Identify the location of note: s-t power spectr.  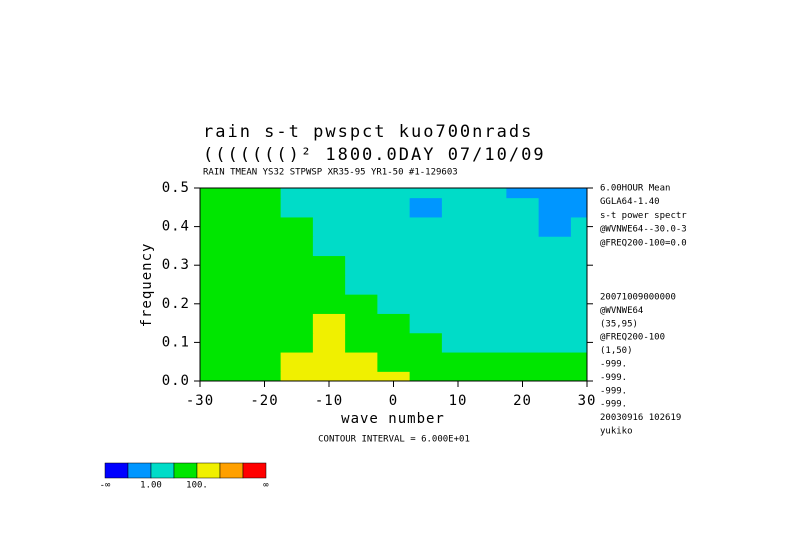
(643, 216).